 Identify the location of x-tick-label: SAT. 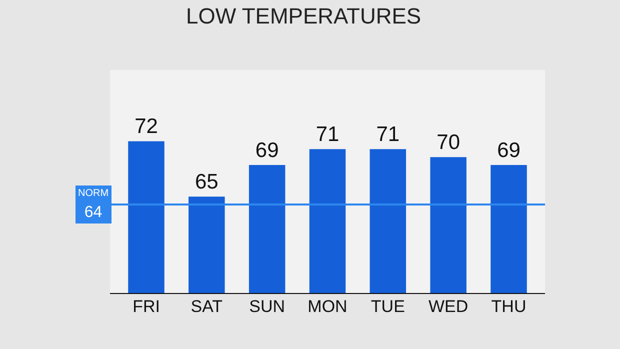
(206, 306).